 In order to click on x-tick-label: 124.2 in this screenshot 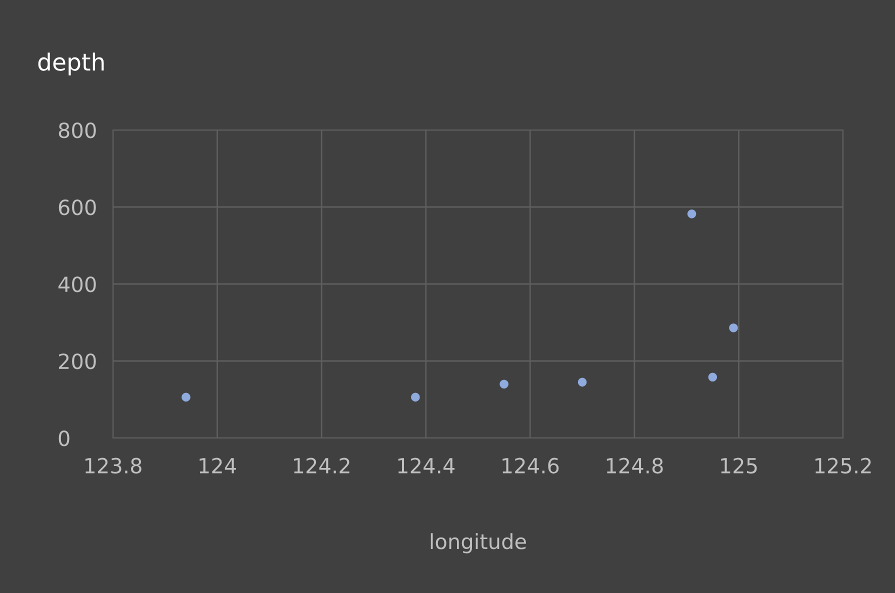, I will do `click(322, 466)`.